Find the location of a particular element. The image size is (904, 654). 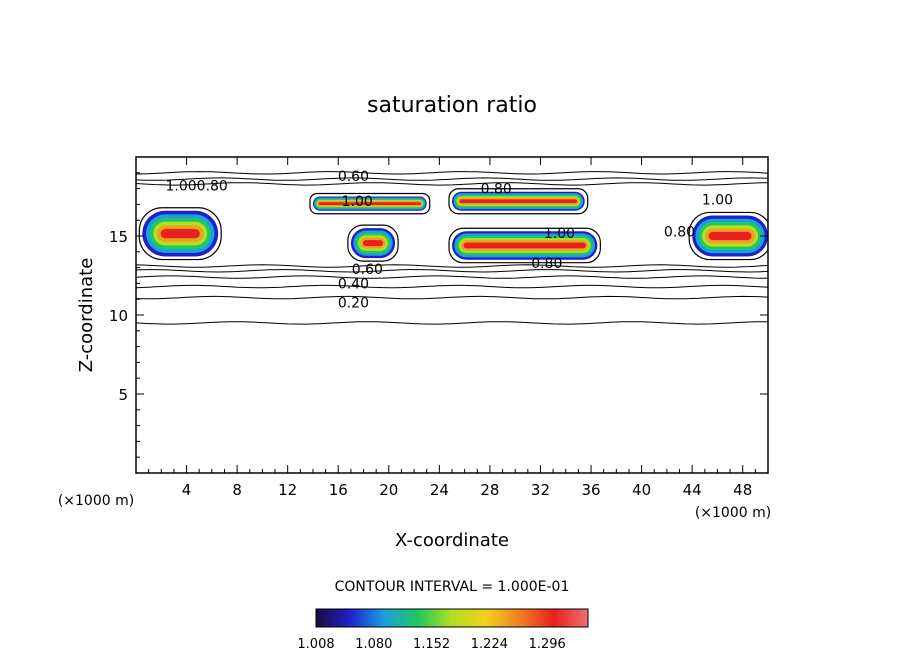

colorbar-tick-label: 1.152 is located at coordinates (431, 644).